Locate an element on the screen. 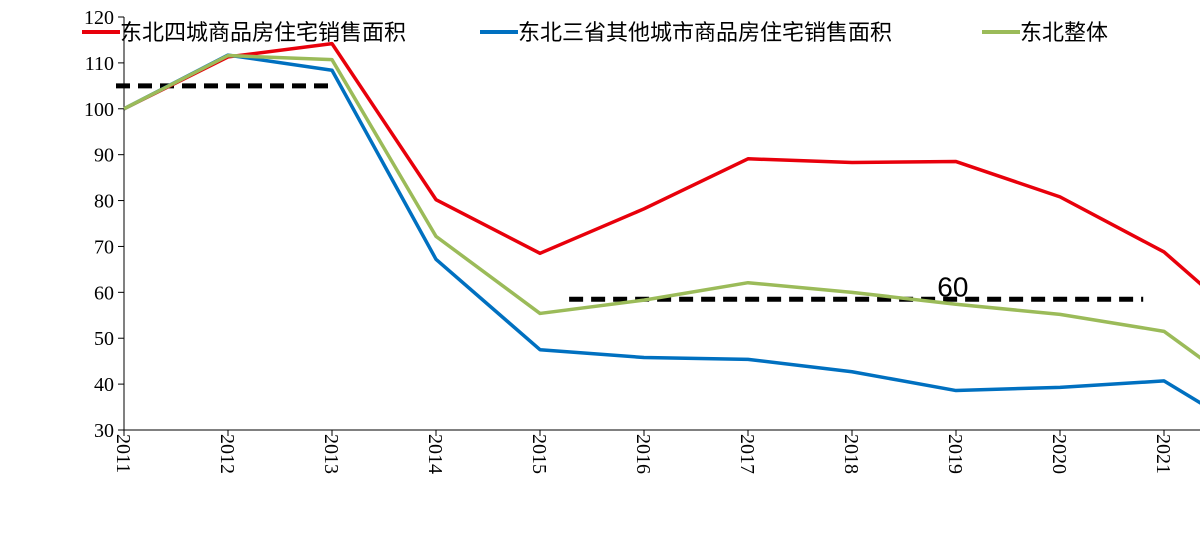 This screenshot has height=535, width=1200. annotations: 60 is located at coordinates (952, 286).